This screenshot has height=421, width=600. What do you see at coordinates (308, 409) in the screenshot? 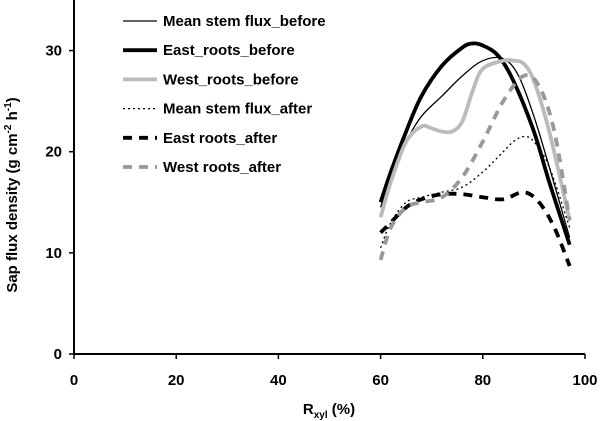
I see `x-axis-title-main: R` at bounding box center [308, 409].